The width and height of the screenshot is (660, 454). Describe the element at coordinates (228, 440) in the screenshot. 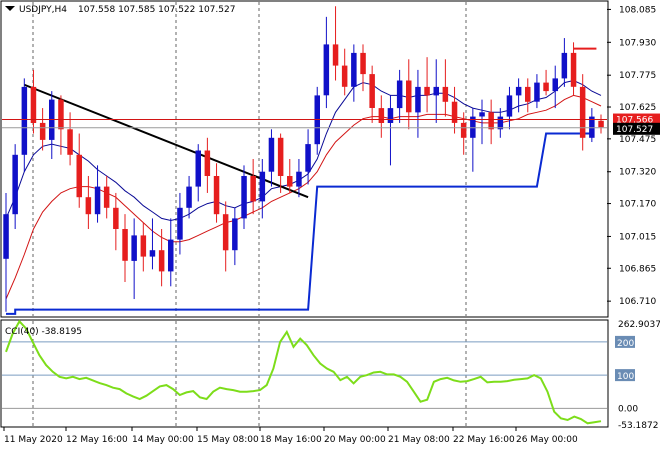

I see `time-tick-label: 15 May 08:00` at that location.